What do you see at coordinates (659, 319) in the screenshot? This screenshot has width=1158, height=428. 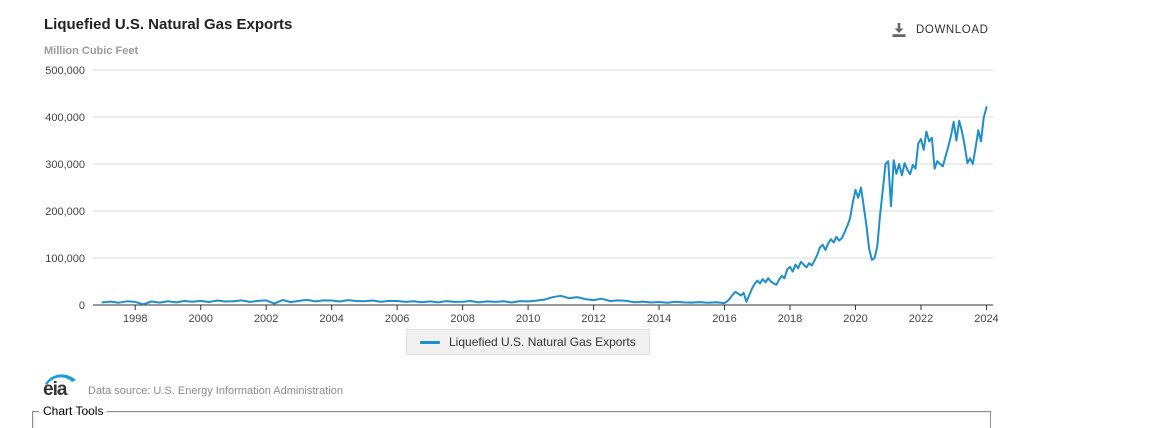 I see `x-axis-tick-label: 2014` at bounding box center [659, 319].